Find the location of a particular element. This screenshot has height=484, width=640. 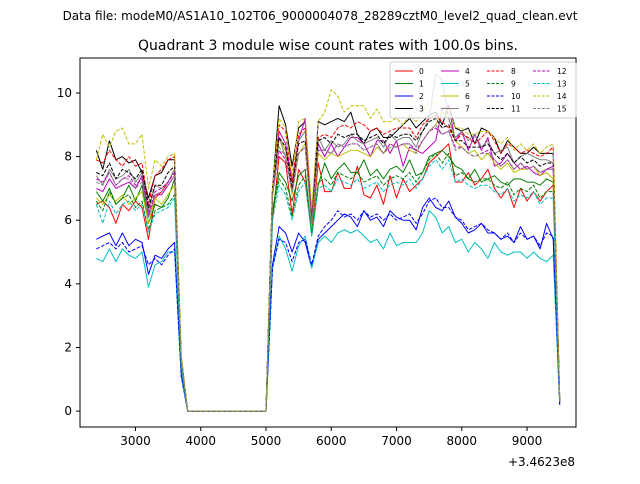

legend-label-1: 1 is located at coordinates (421, 84).